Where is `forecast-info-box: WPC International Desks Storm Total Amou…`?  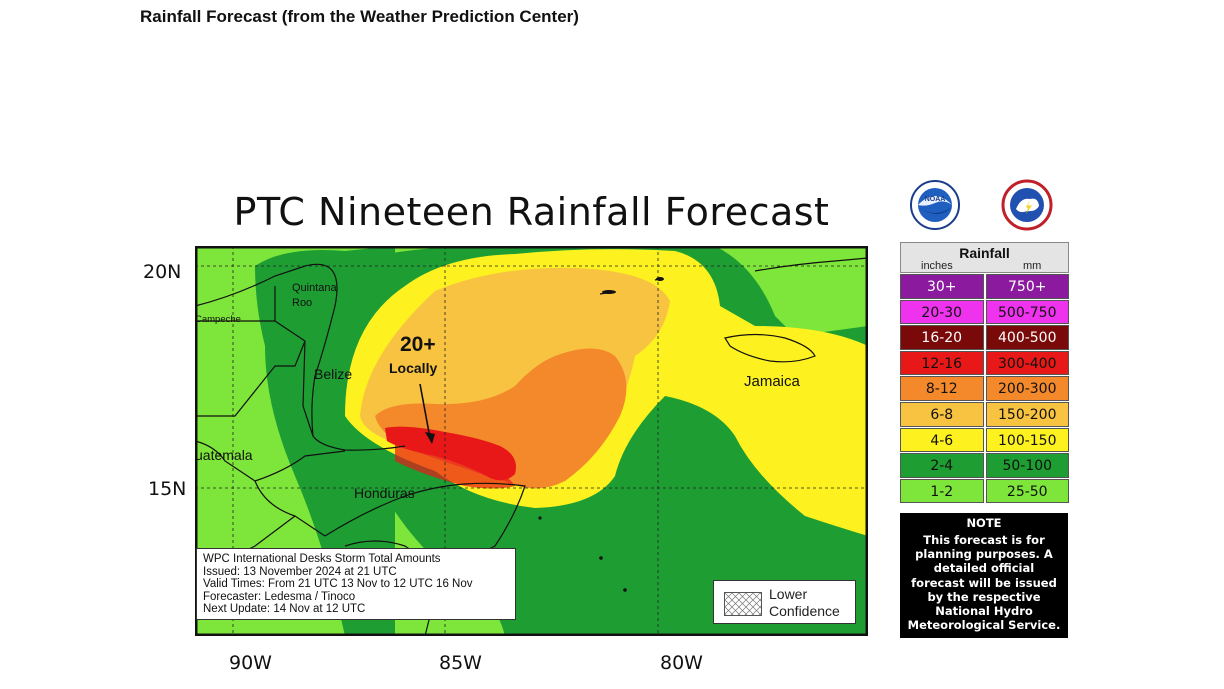
forecast-info-box: WPC International Desks Storm Total Amou… is located at coordinates (356, 584).